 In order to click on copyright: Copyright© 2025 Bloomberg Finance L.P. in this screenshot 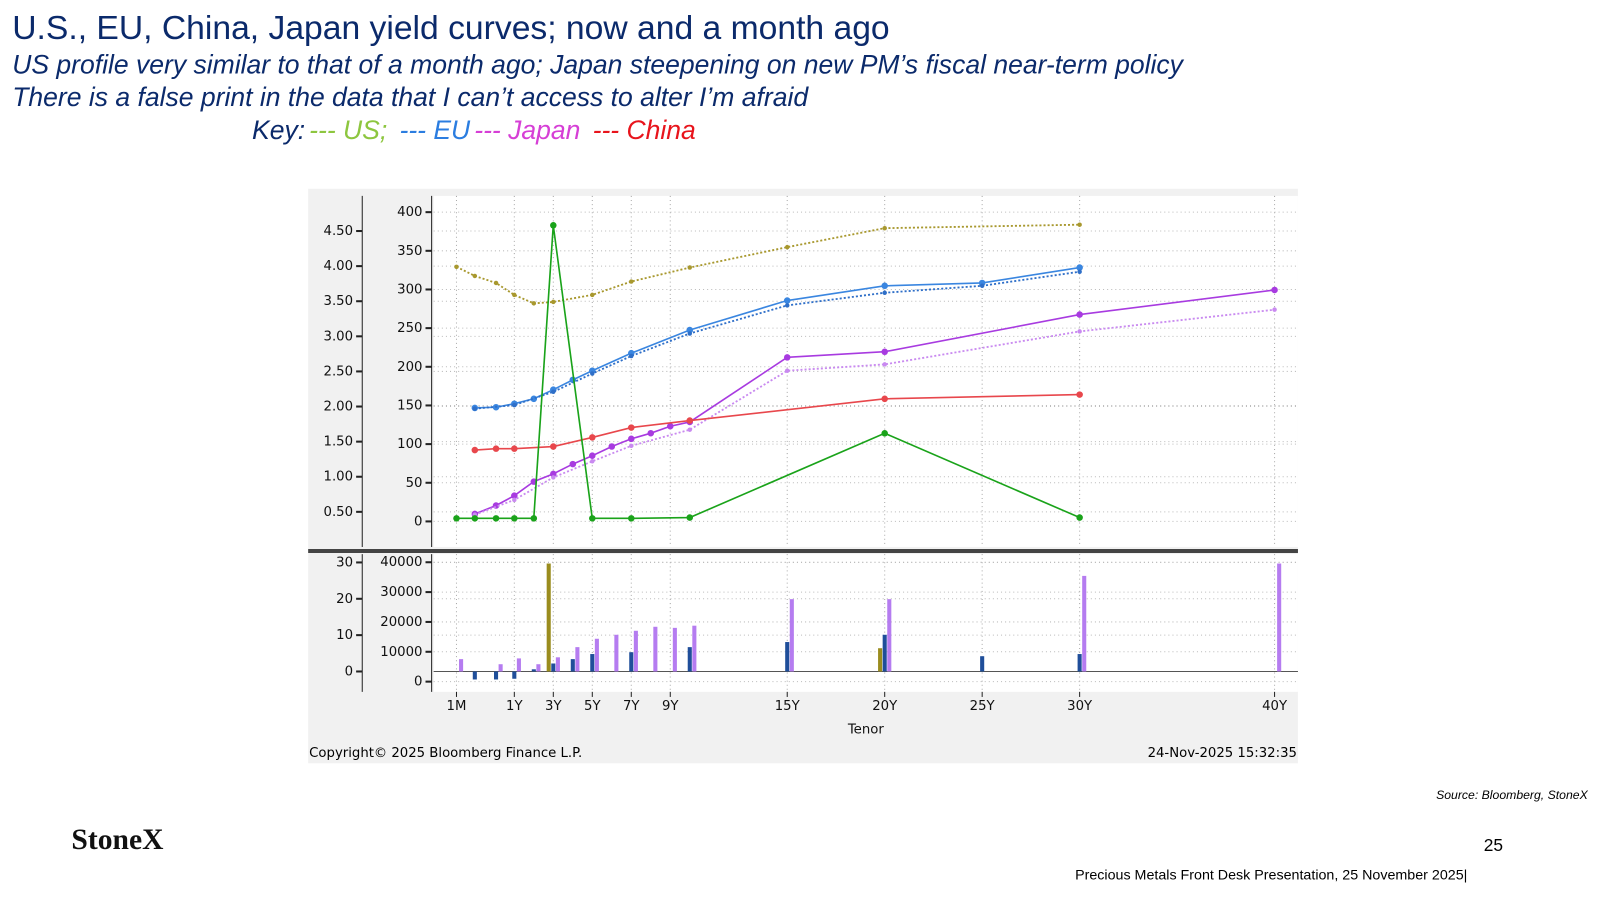, I will do `click(445, 753)`.